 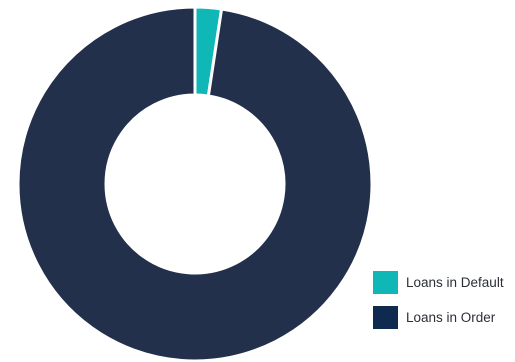 What do you see at coordinates (385, 317) in the screenshot?
I see `legend-swatch-loans-in-order` at bounding box center [385, 317].